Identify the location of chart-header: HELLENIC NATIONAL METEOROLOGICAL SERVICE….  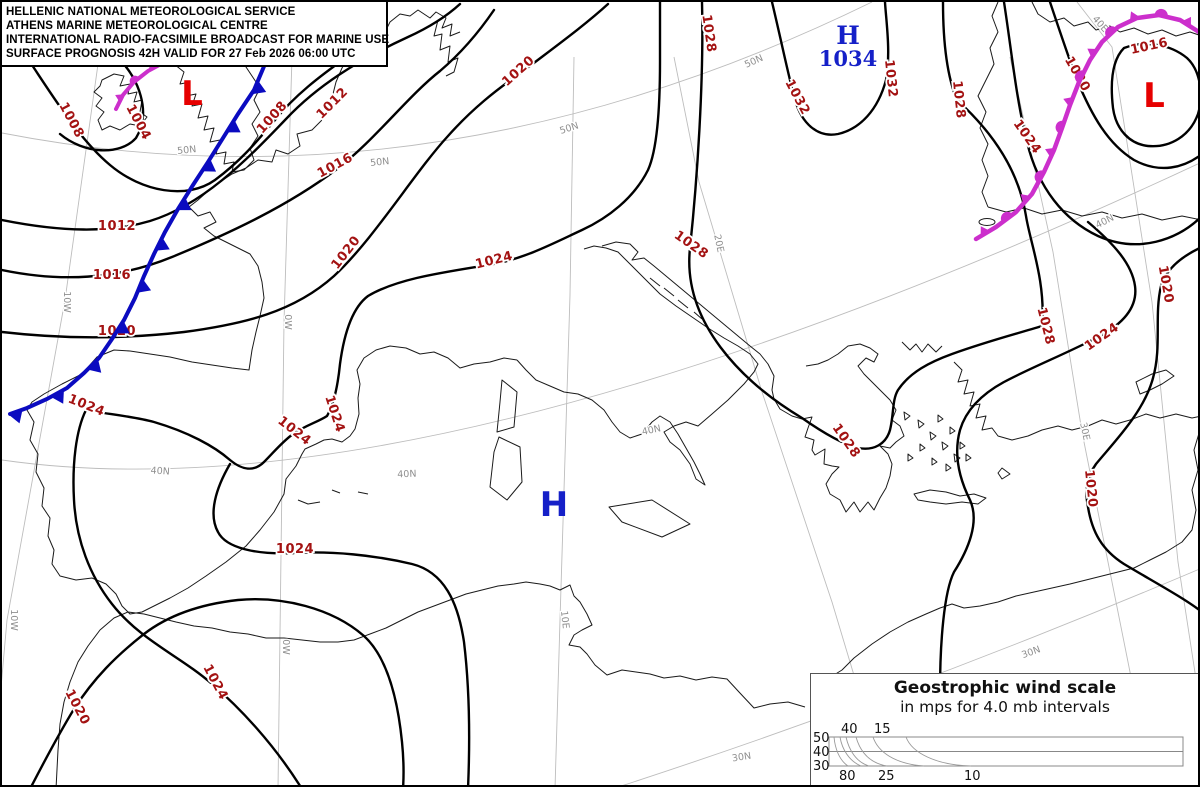
(196, 35).